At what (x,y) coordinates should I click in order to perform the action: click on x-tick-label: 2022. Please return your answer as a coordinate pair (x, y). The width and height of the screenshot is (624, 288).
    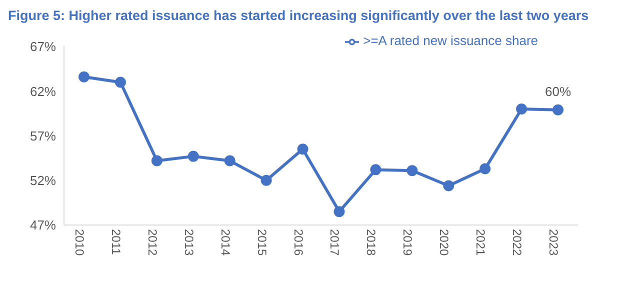
    Looking at the image, I should click on (517, 242).